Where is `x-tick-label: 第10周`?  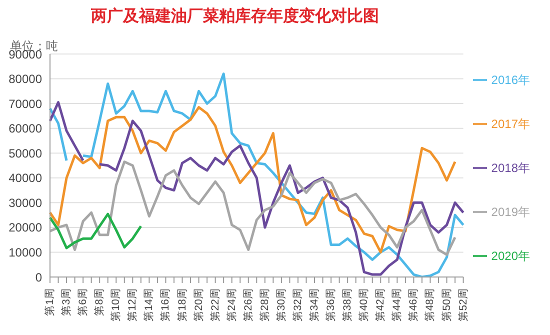 x-tick-label: 第10周 is located at coordinates (116, 305).